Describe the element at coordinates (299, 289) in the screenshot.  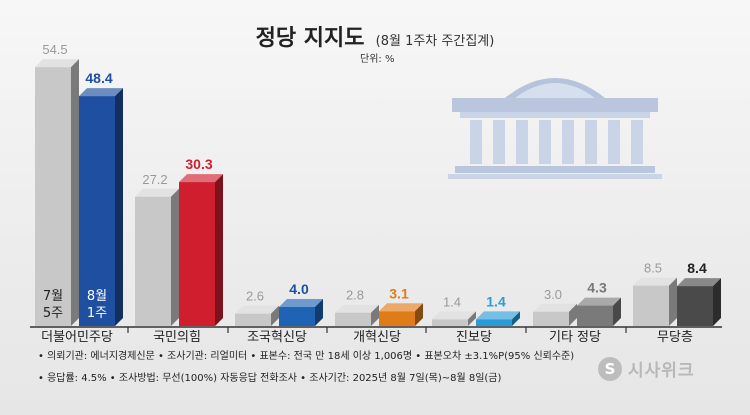
I see `value-label-curr: 4.0` at that location.